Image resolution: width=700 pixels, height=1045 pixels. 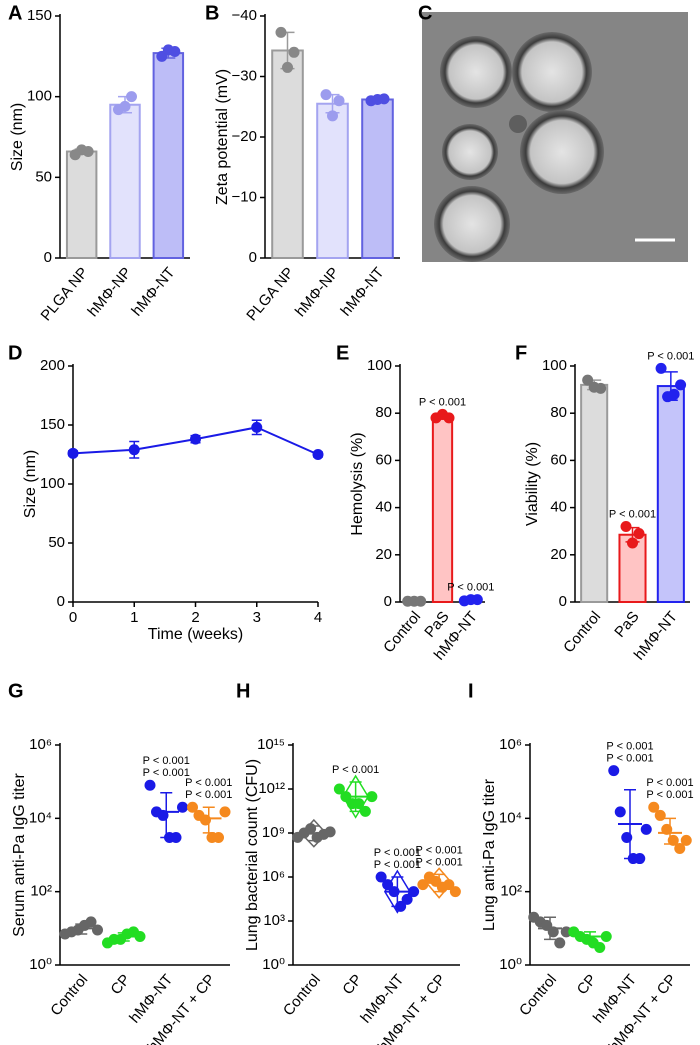 What do you see at coordinates (271, 744) in the screenshot?
I see `y-tick-label: 10¹⁵` at bounding box center [271, 744].